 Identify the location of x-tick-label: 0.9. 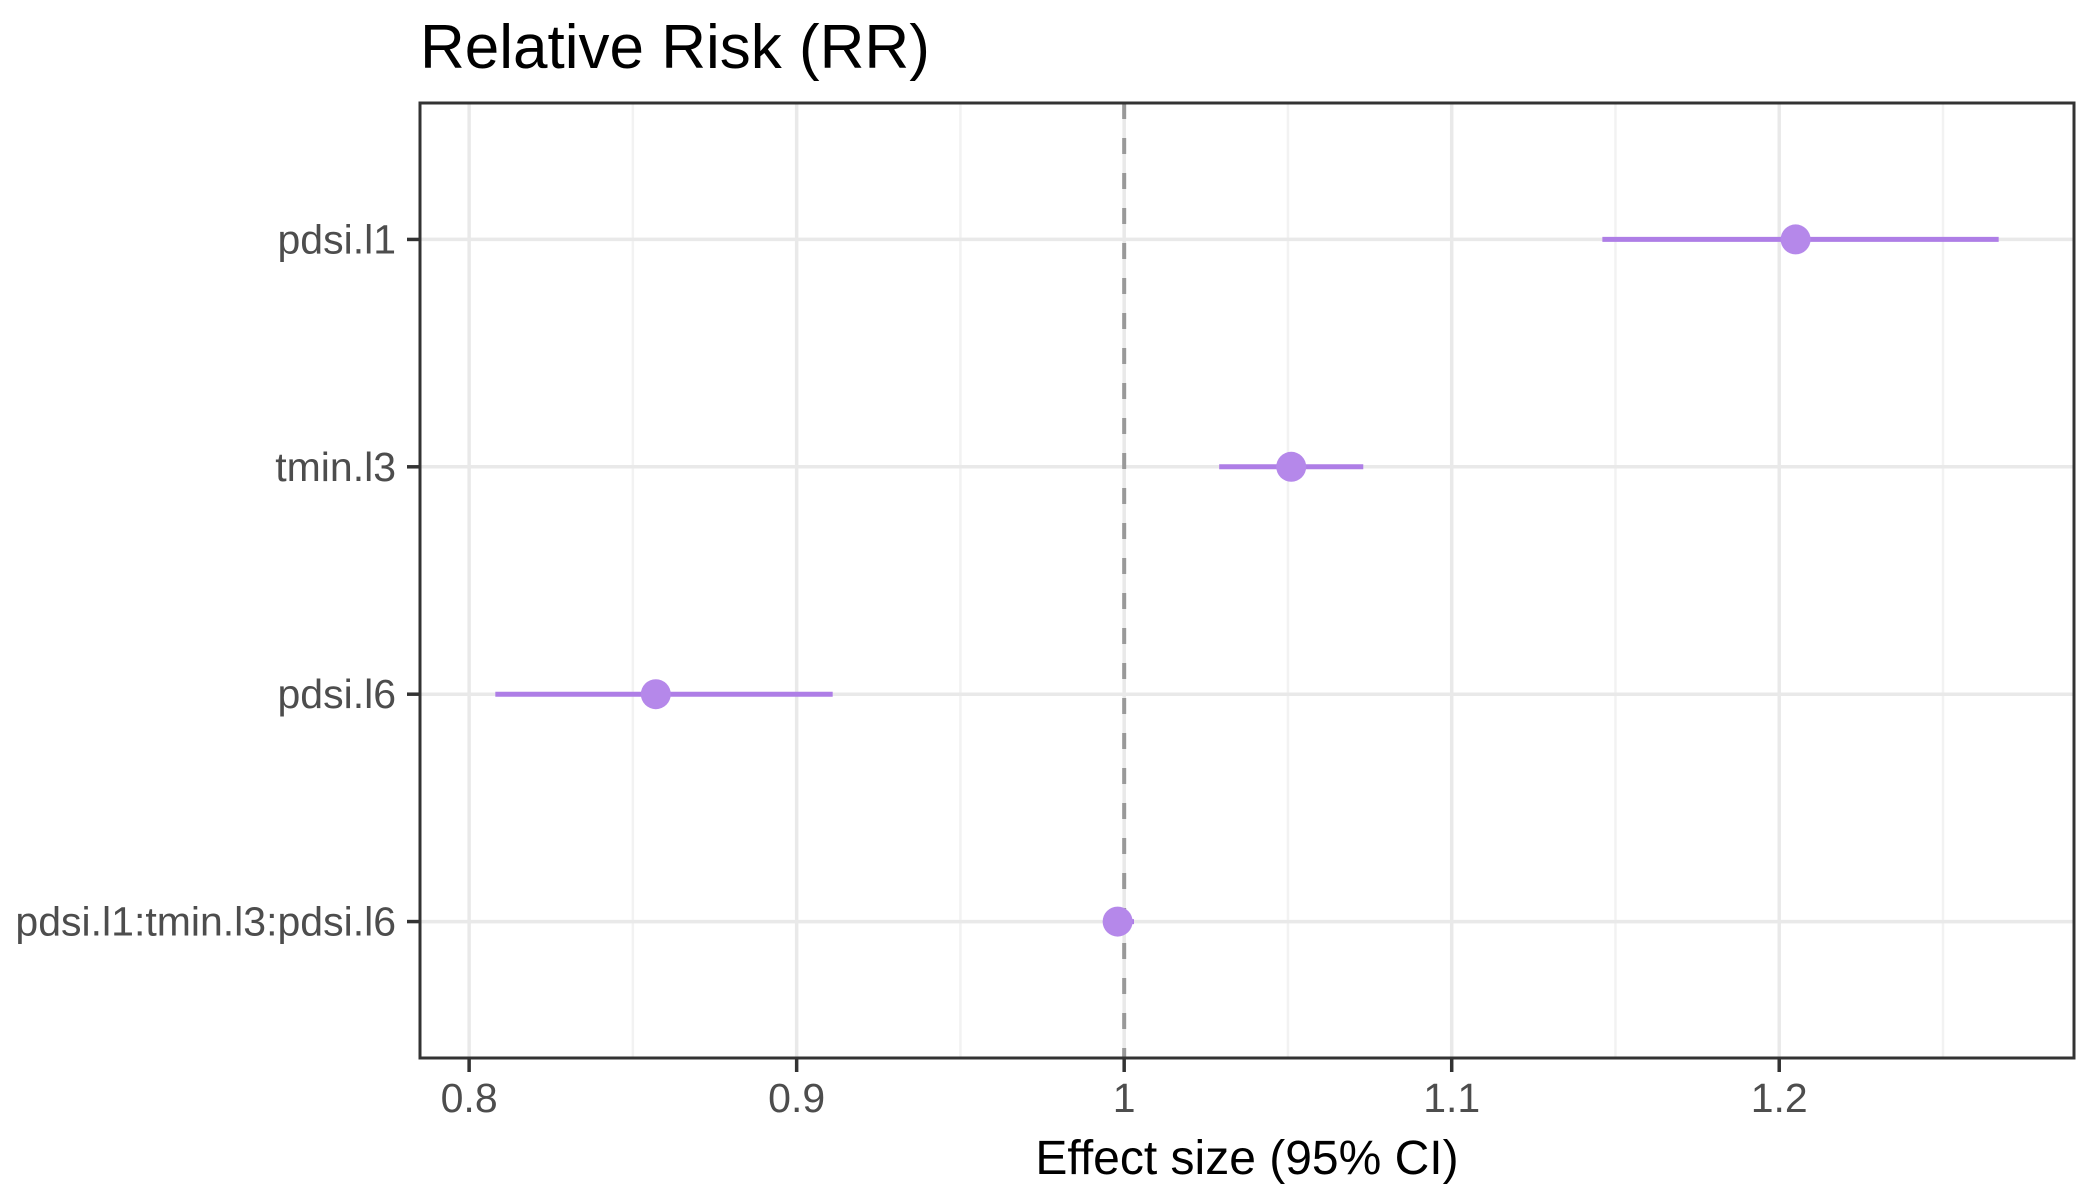
(796, 1098).